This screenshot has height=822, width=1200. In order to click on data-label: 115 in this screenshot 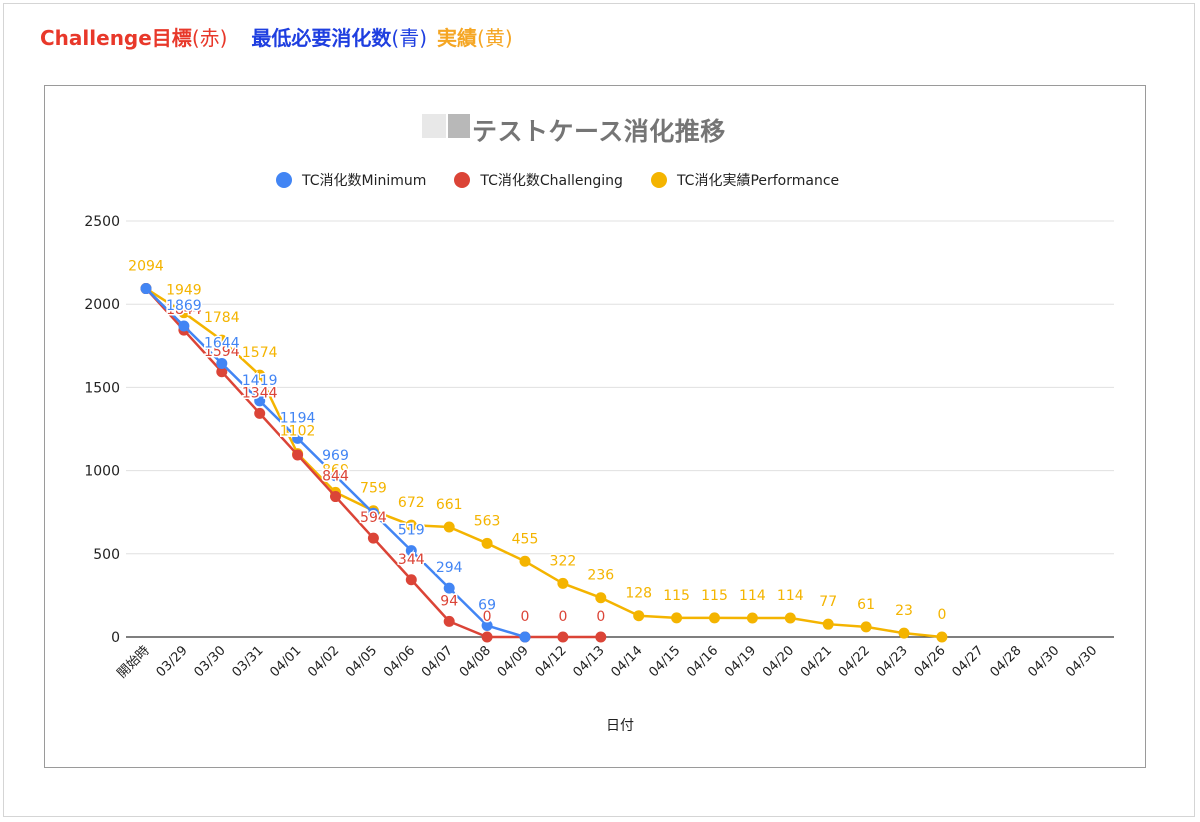, I will do `click(714, 596)`.